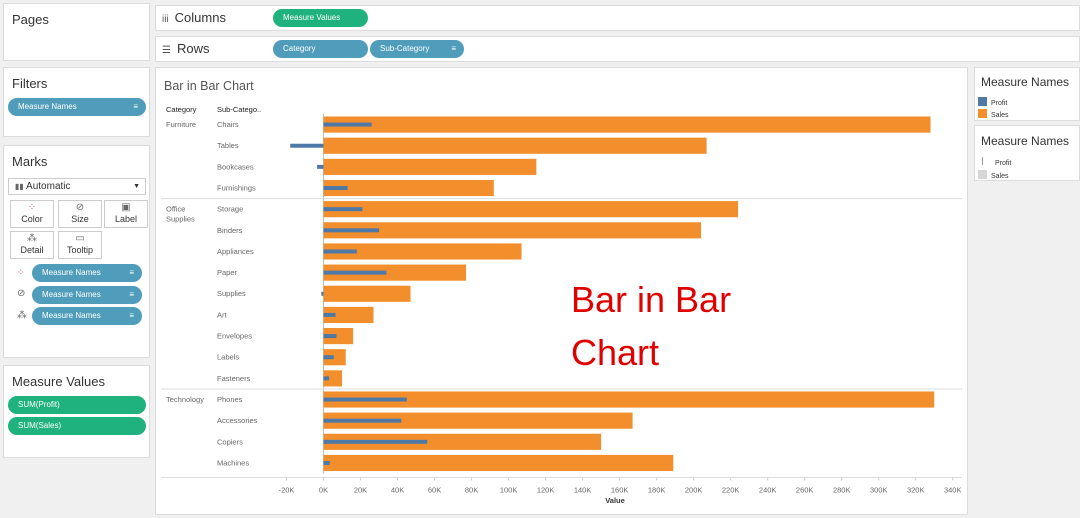 The height and width of the screenshot is (518, 1080). Describe the element at coordinates (77, 426) in the screenshot. I see `measure-pill-sales: SUM(Sales)` at that location.